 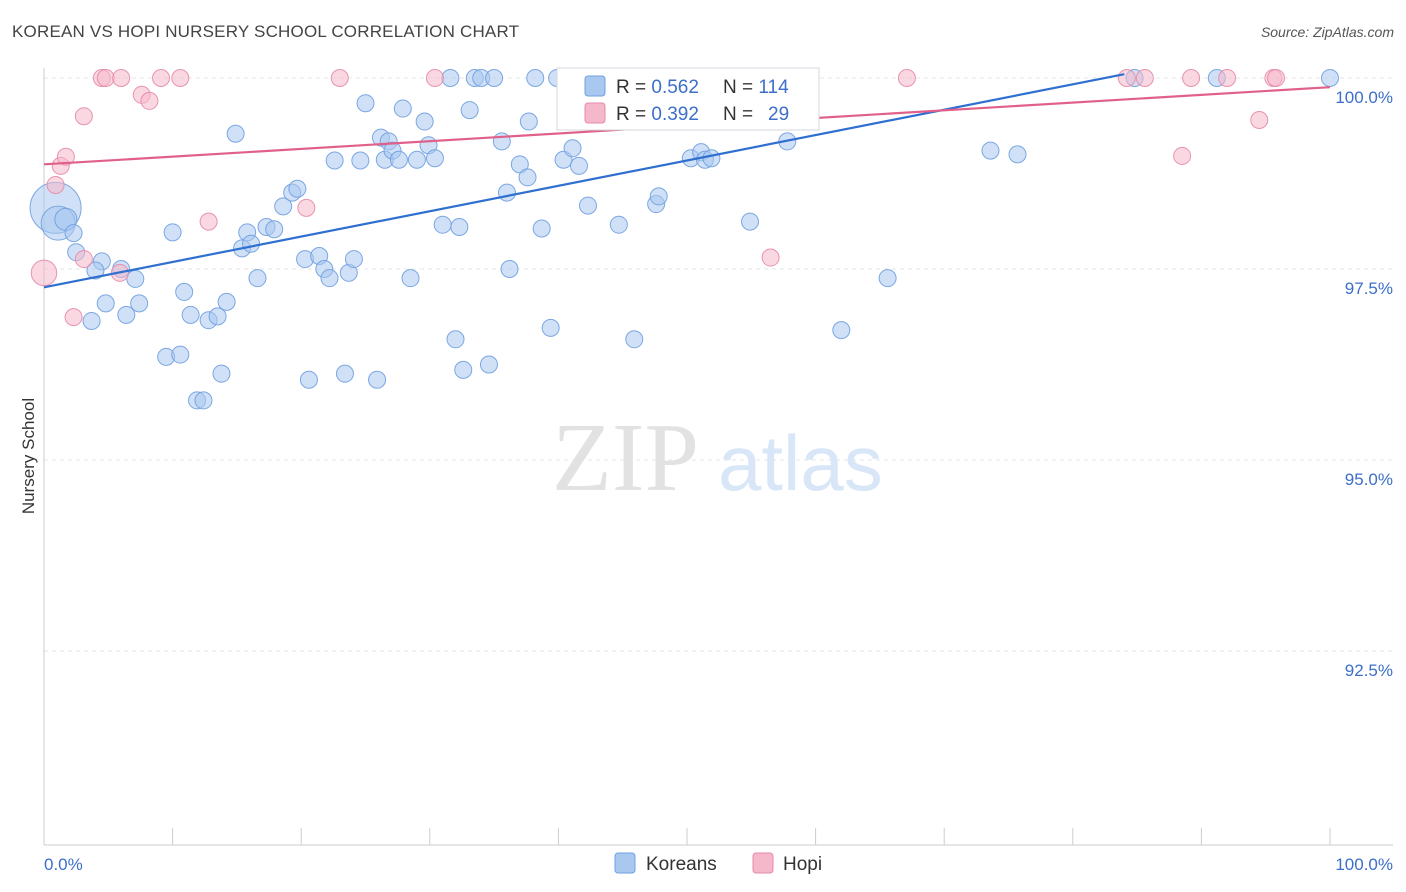 I want to click on legend-korean-label: Koreans, so click(x=681, y=864).